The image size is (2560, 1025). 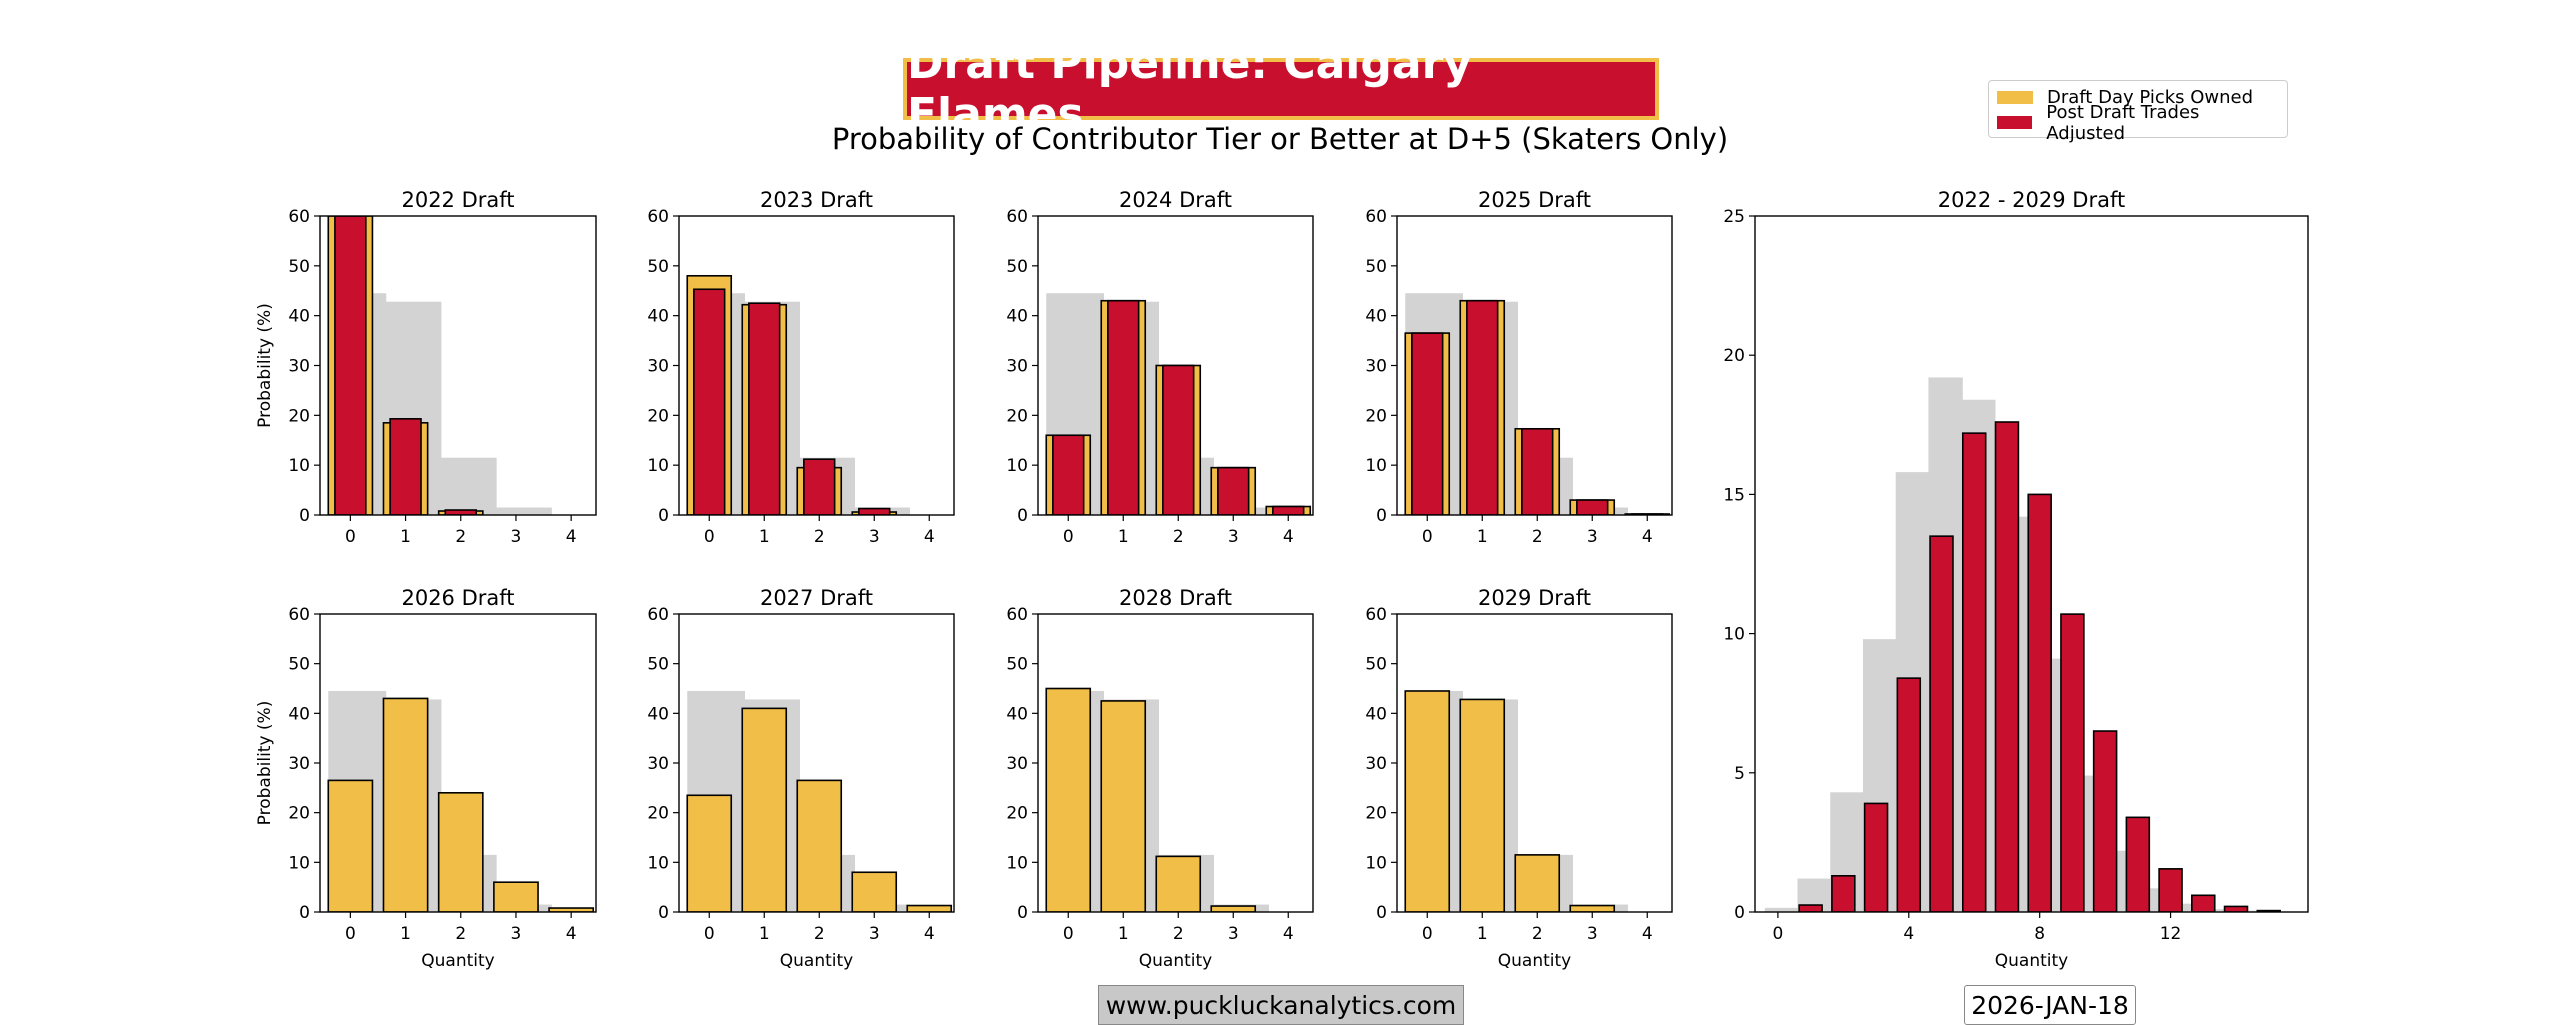 What do you see at coordinates (1739, 774) in the screenshot?
I see `y-tick-label: 5` at bounding box center [1739, 774].